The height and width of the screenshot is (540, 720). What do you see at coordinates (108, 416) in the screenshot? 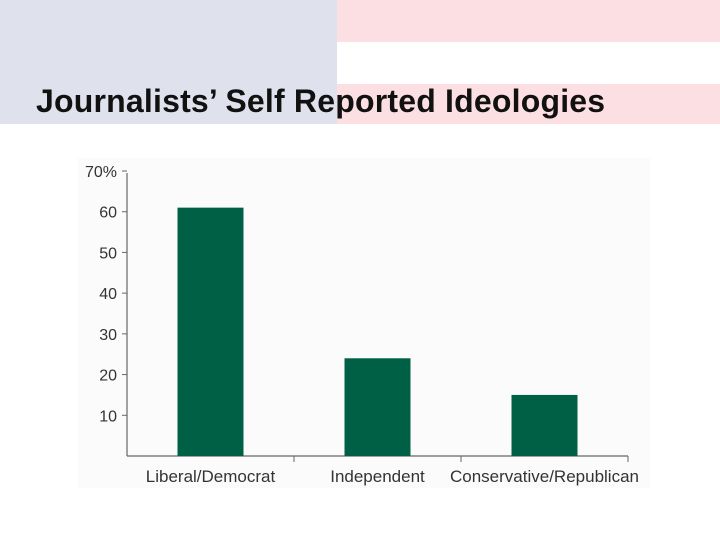
I see `y-tick-label: 10` at bounding box center [108, 416].